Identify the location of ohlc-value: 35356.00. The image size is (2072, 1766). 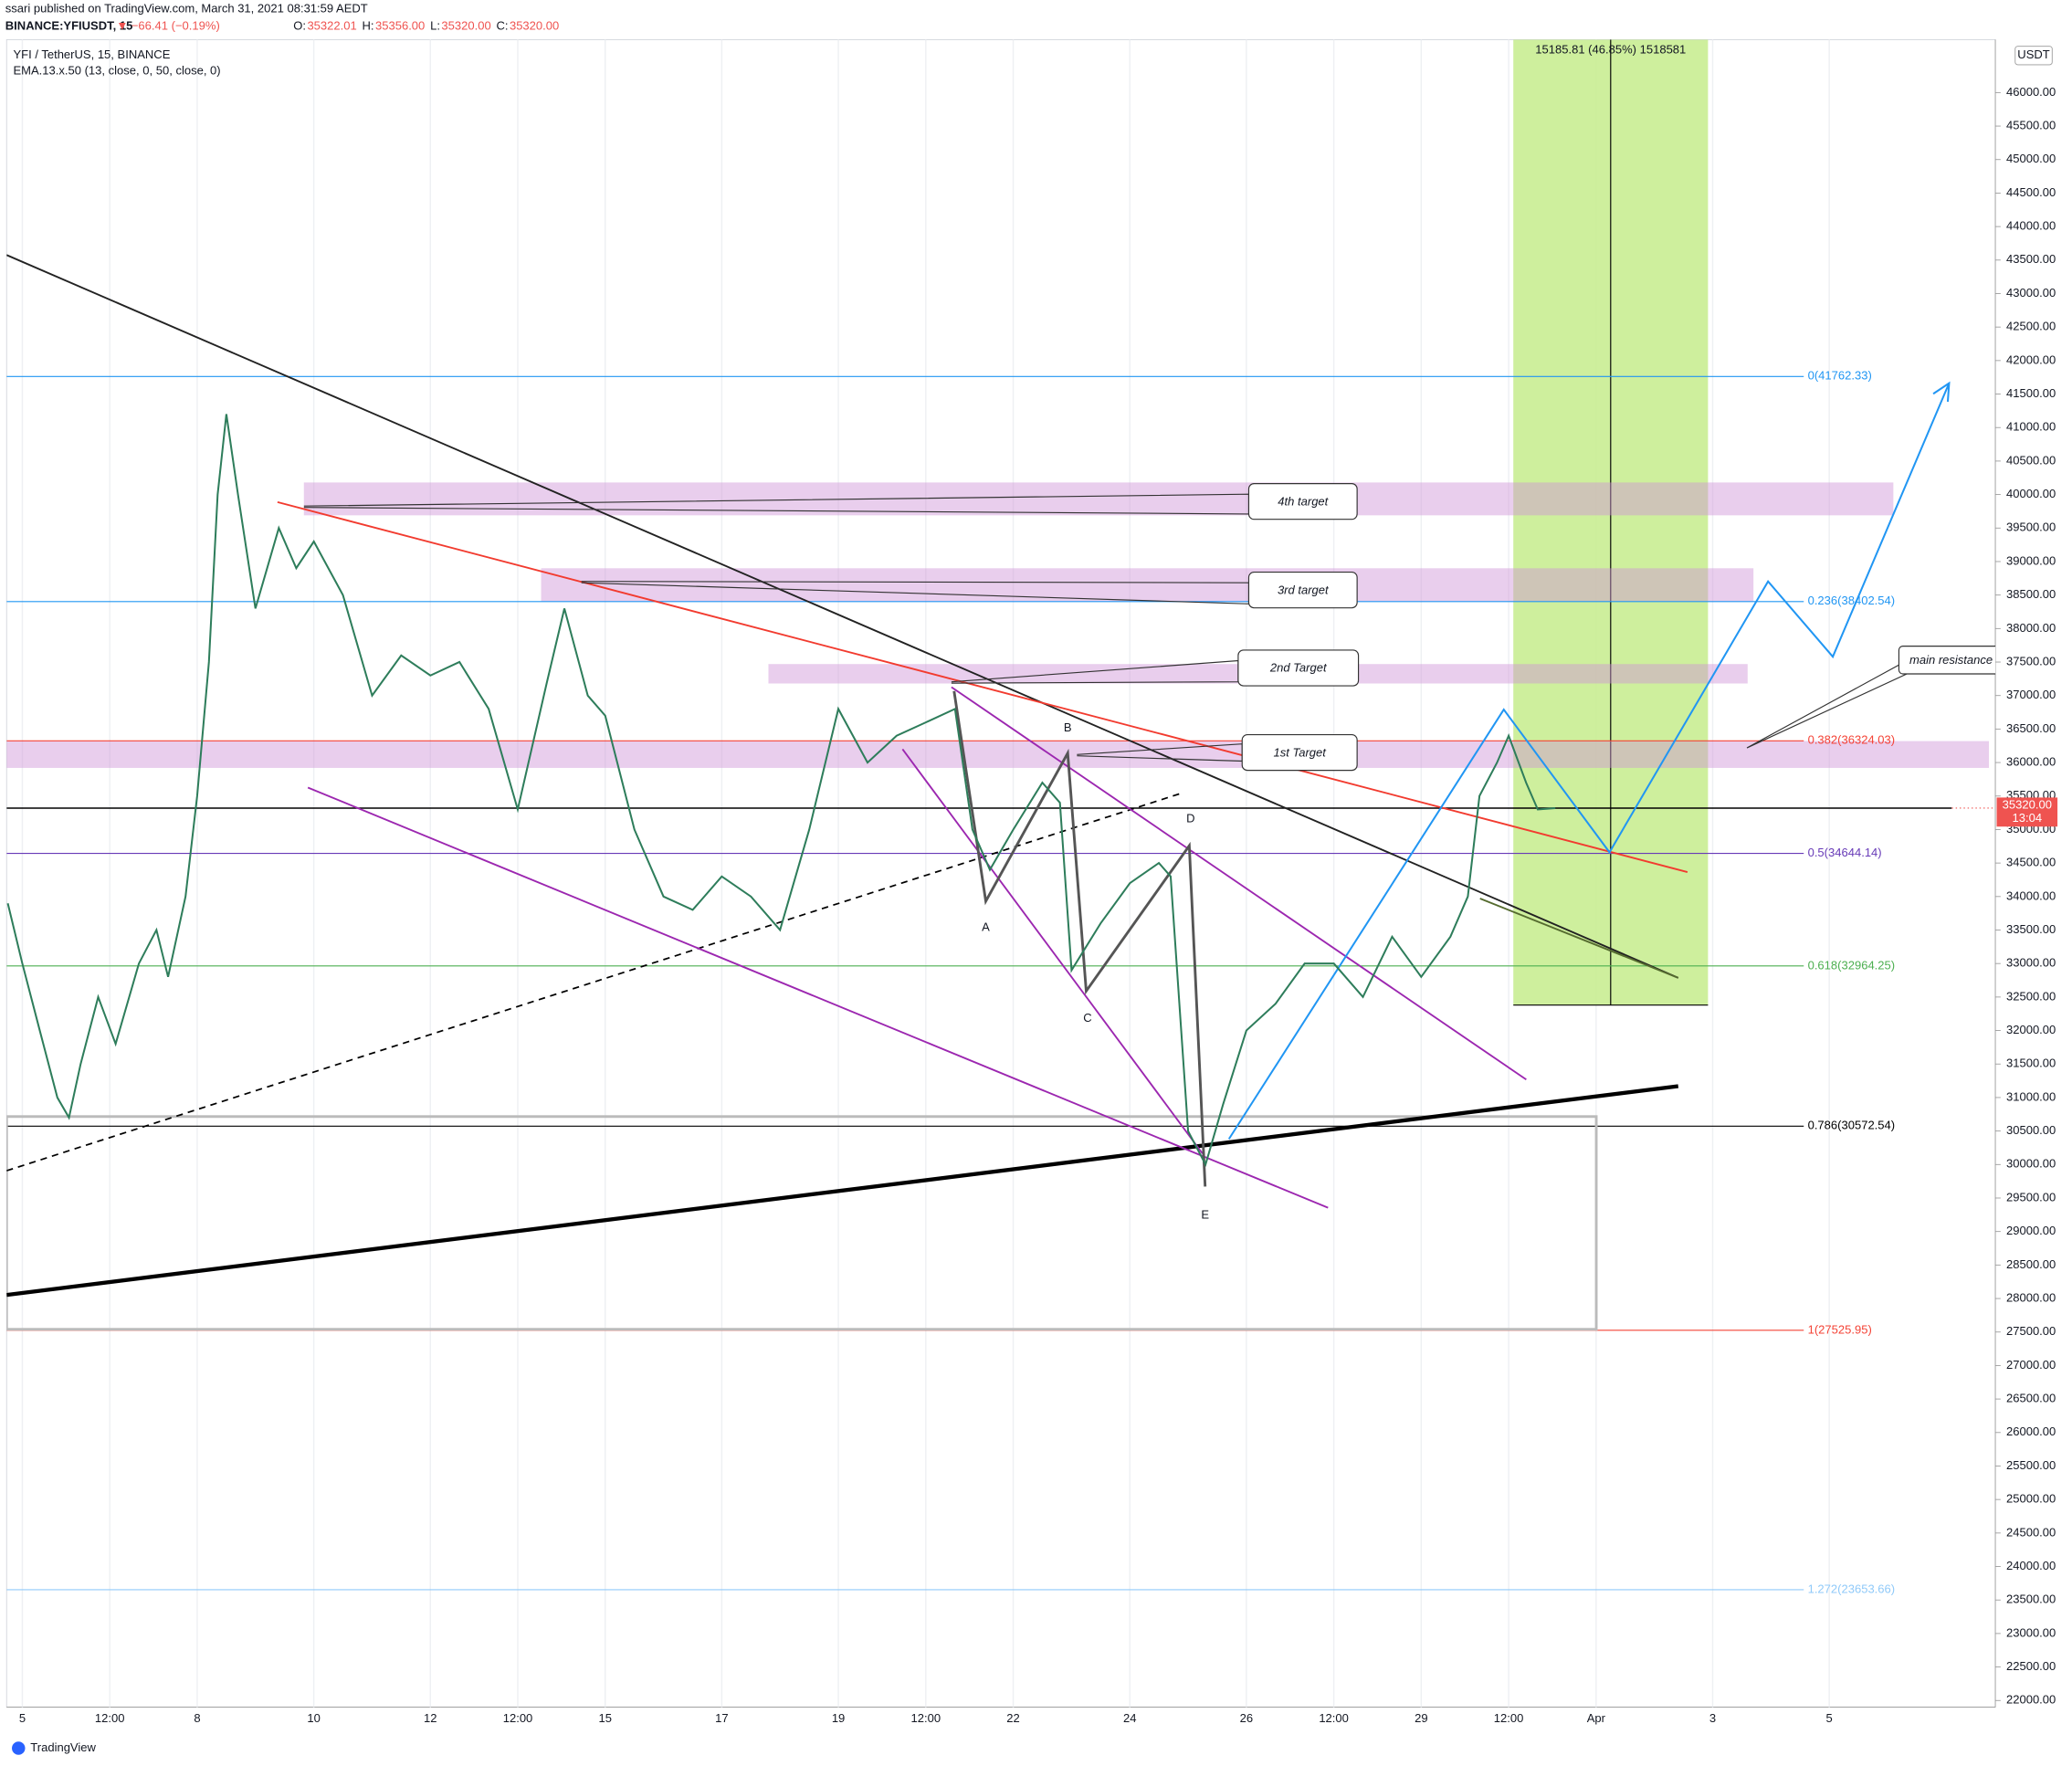
(400, 25).